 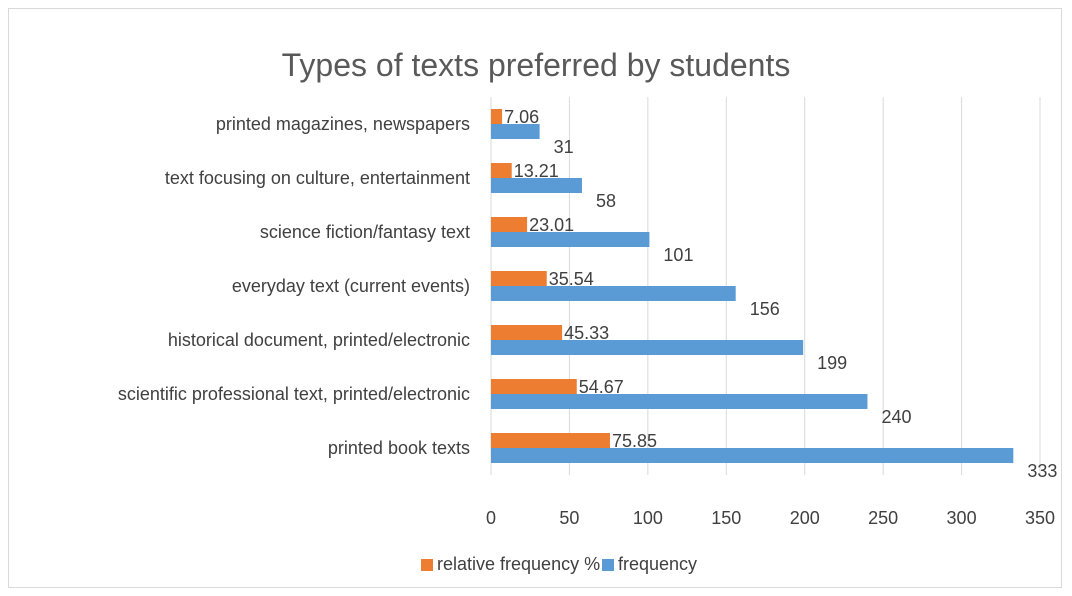 I want to click on data-label: 333, so click(x=1042, y=471).